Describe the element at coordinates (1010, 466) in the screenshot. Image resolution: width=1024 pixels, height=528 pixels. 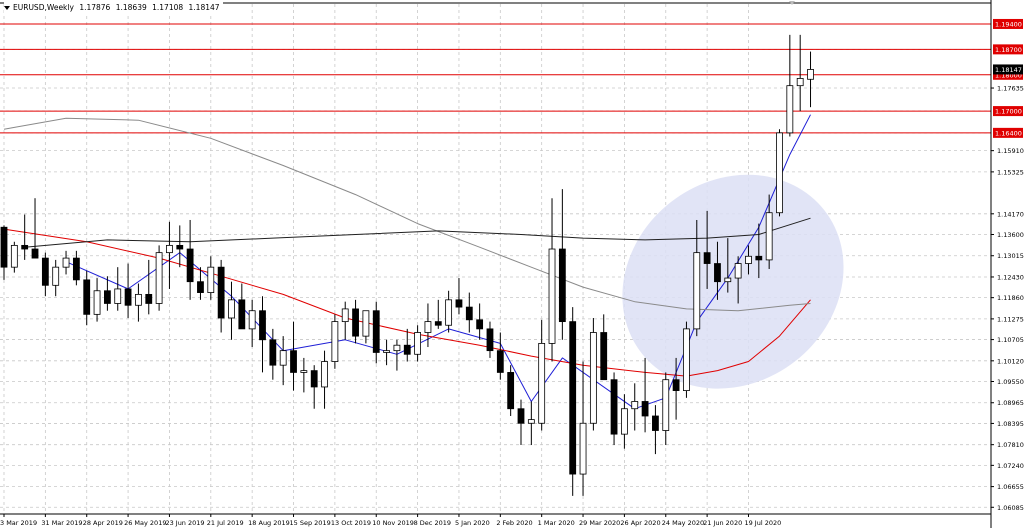
I see `y-tick-label: 1.07240` at that location.